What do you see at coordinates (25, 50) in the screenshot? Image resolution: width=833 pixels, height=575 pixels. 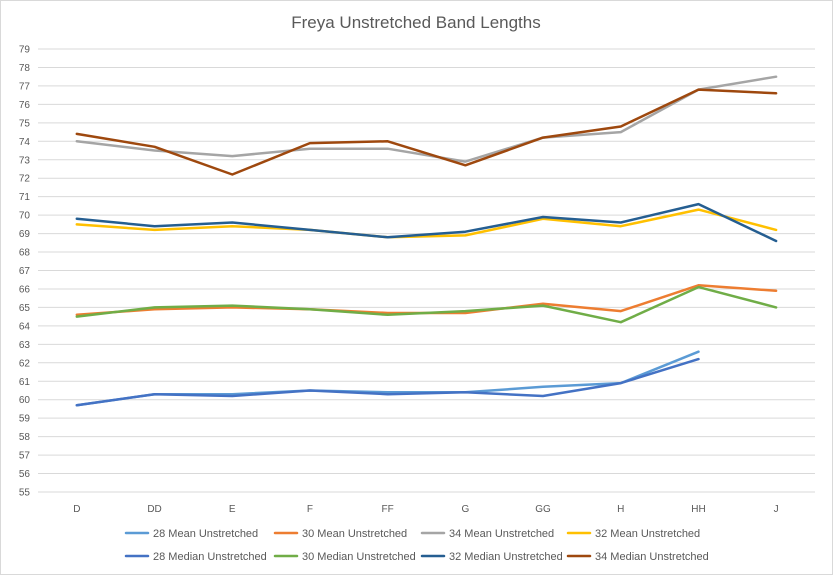 I see `y-tick-label: 79` at bounding box center [25, 50].